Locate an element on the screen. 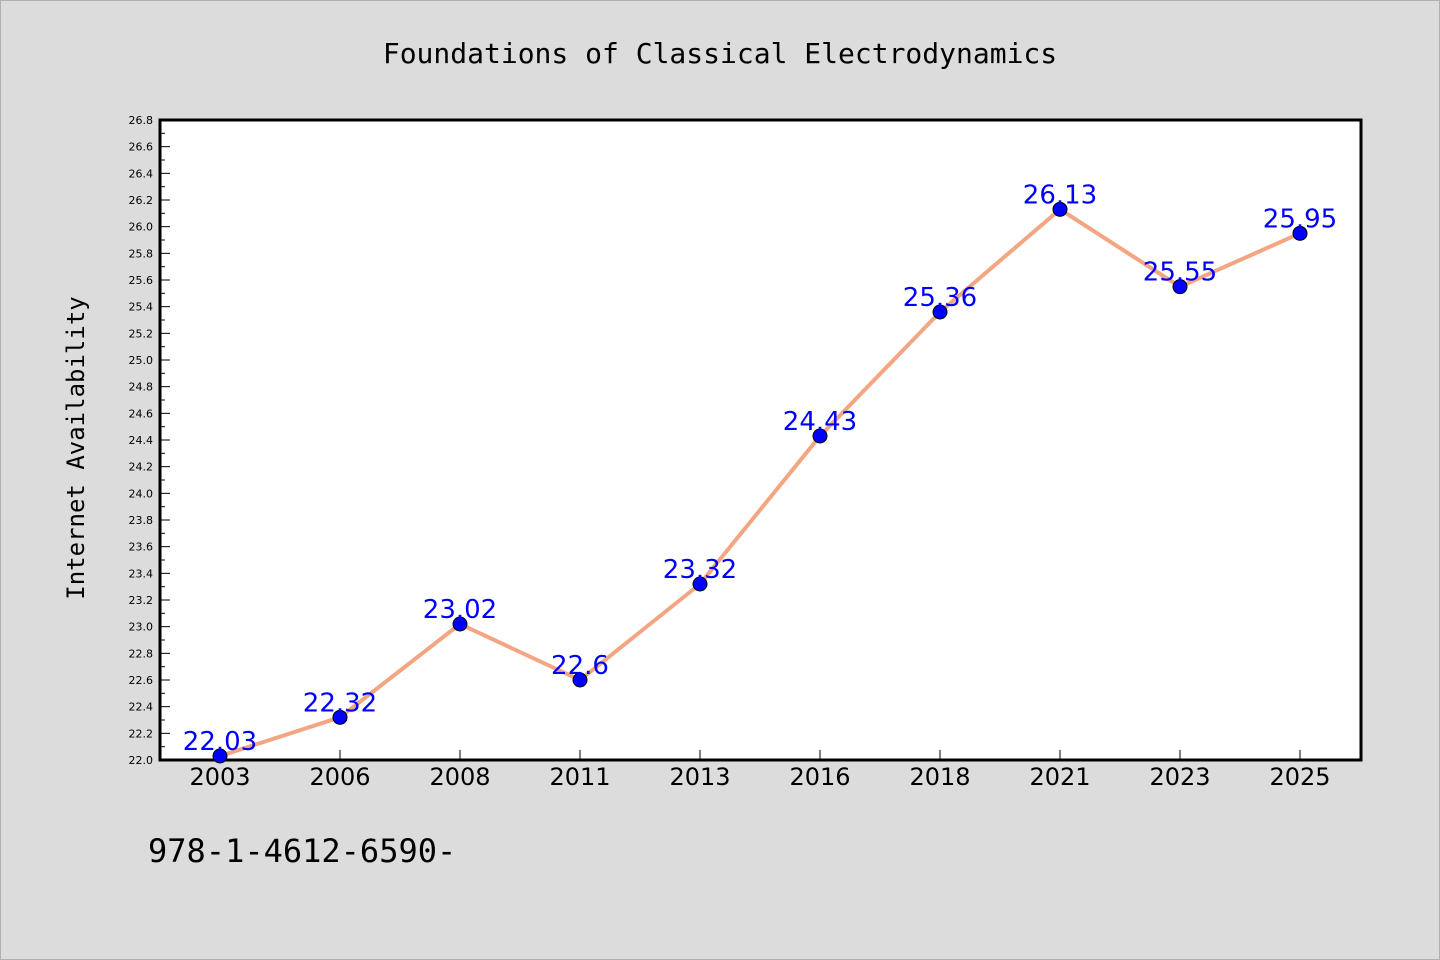 The height and width of the screenshot is (960, 1440). x-tick-label: 2013 is located at coordinates (699, 777).